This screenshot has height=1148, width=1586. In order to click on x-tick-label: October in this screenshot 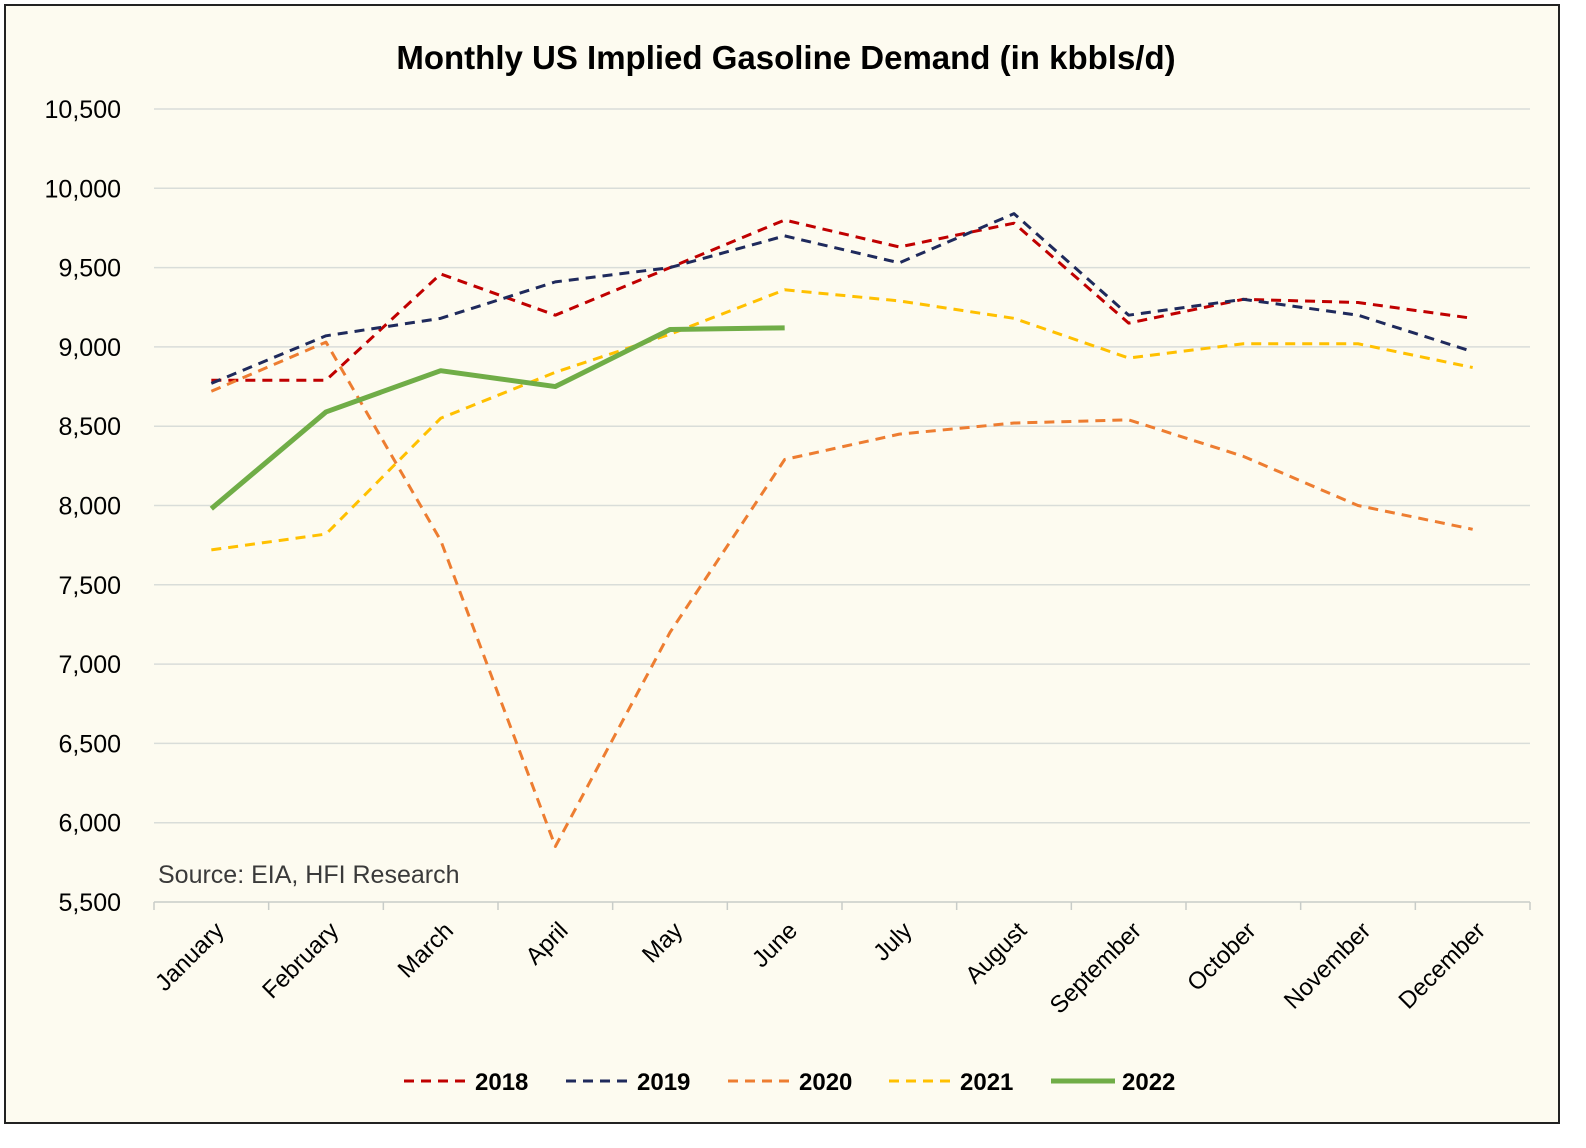, I will do `click(1221, 956)`.